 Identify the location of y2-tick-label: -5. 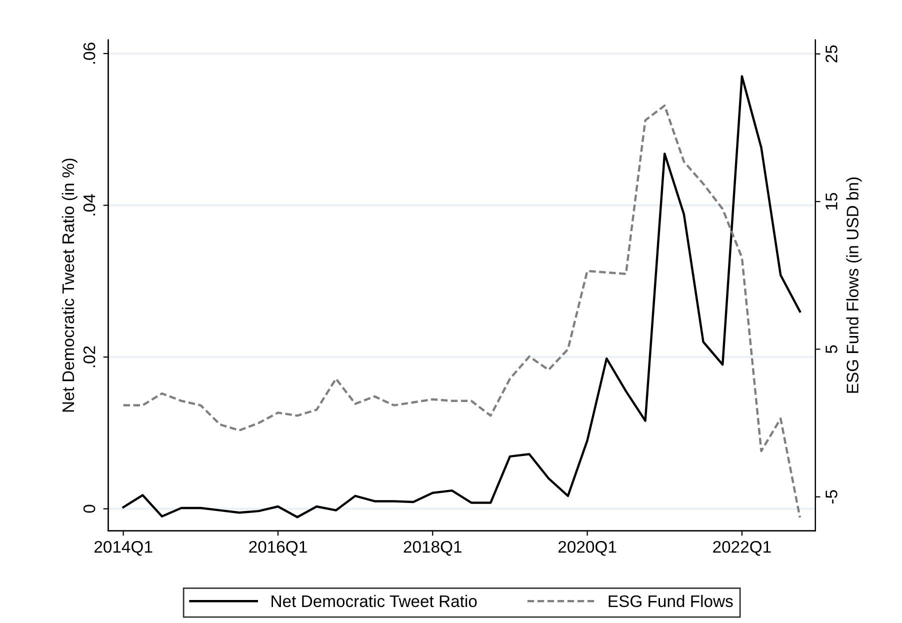
(832, 497).